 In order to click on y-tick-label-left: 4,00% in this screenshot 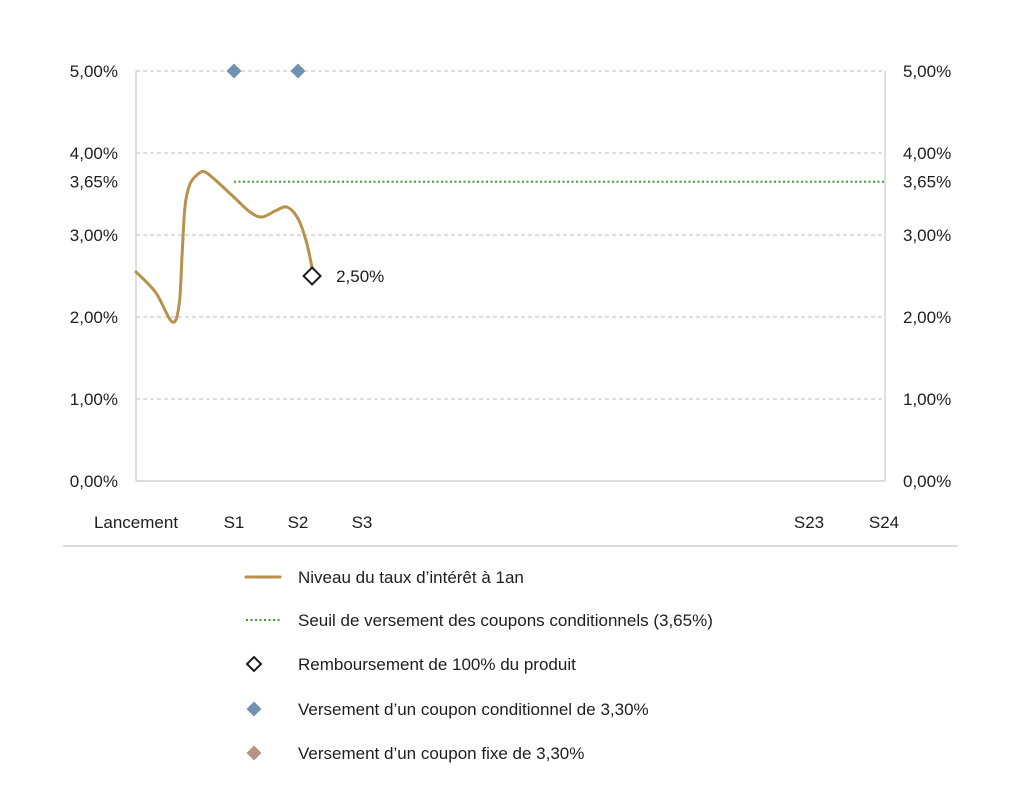, I will do `click(94, 153)`.